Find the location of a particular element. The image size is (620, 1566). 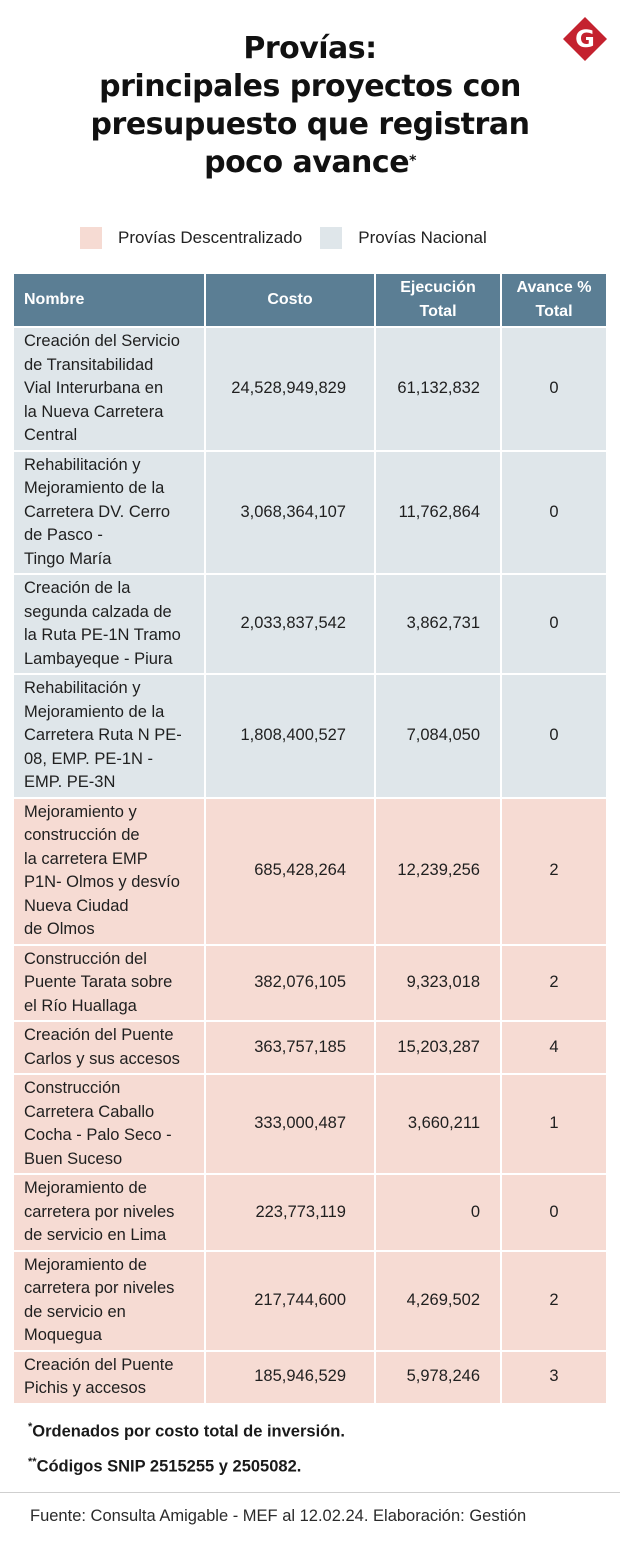

cell-ejecucion: 3,660,211 is located at coordinates (438, 1124).